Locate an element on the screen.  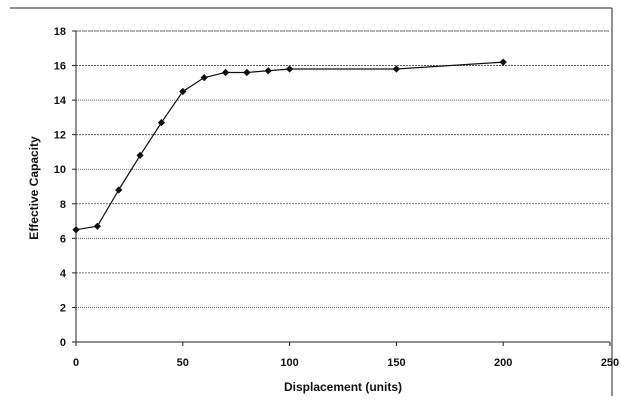
x-tick-label: 100 is located at coordinates (289, 363).